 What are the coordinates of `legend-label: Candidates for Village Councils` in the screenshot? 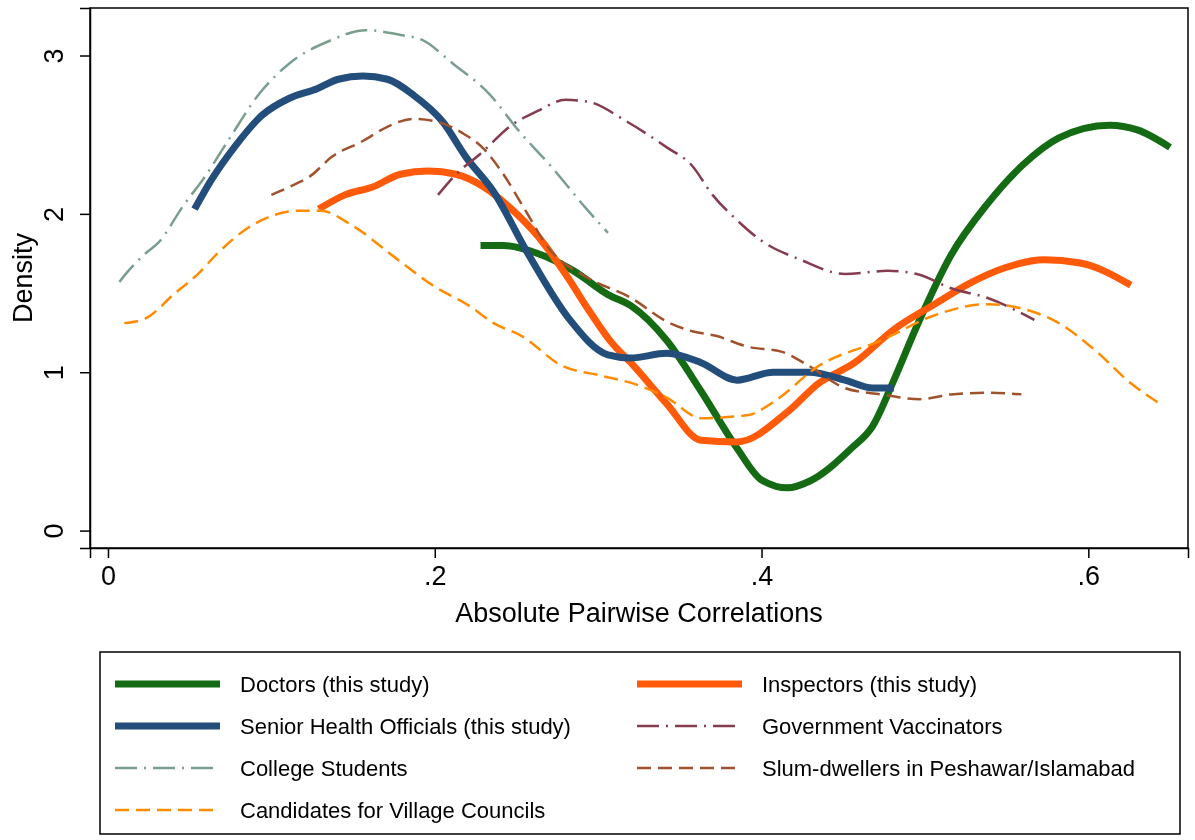 It's located at (393, 810).